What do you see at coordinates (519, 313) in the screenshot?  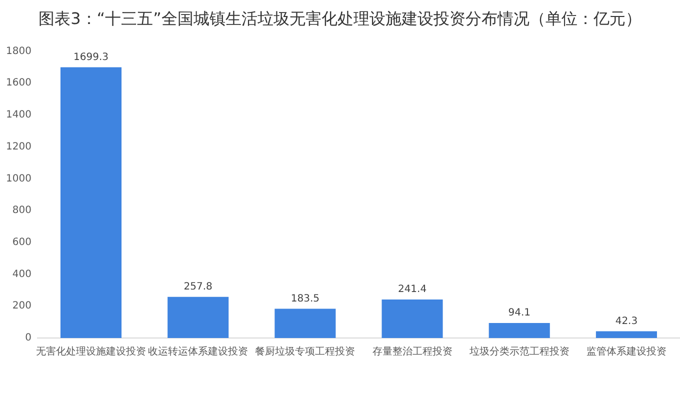 I see `data-label: 94.1` at bounding box center [519, 313].